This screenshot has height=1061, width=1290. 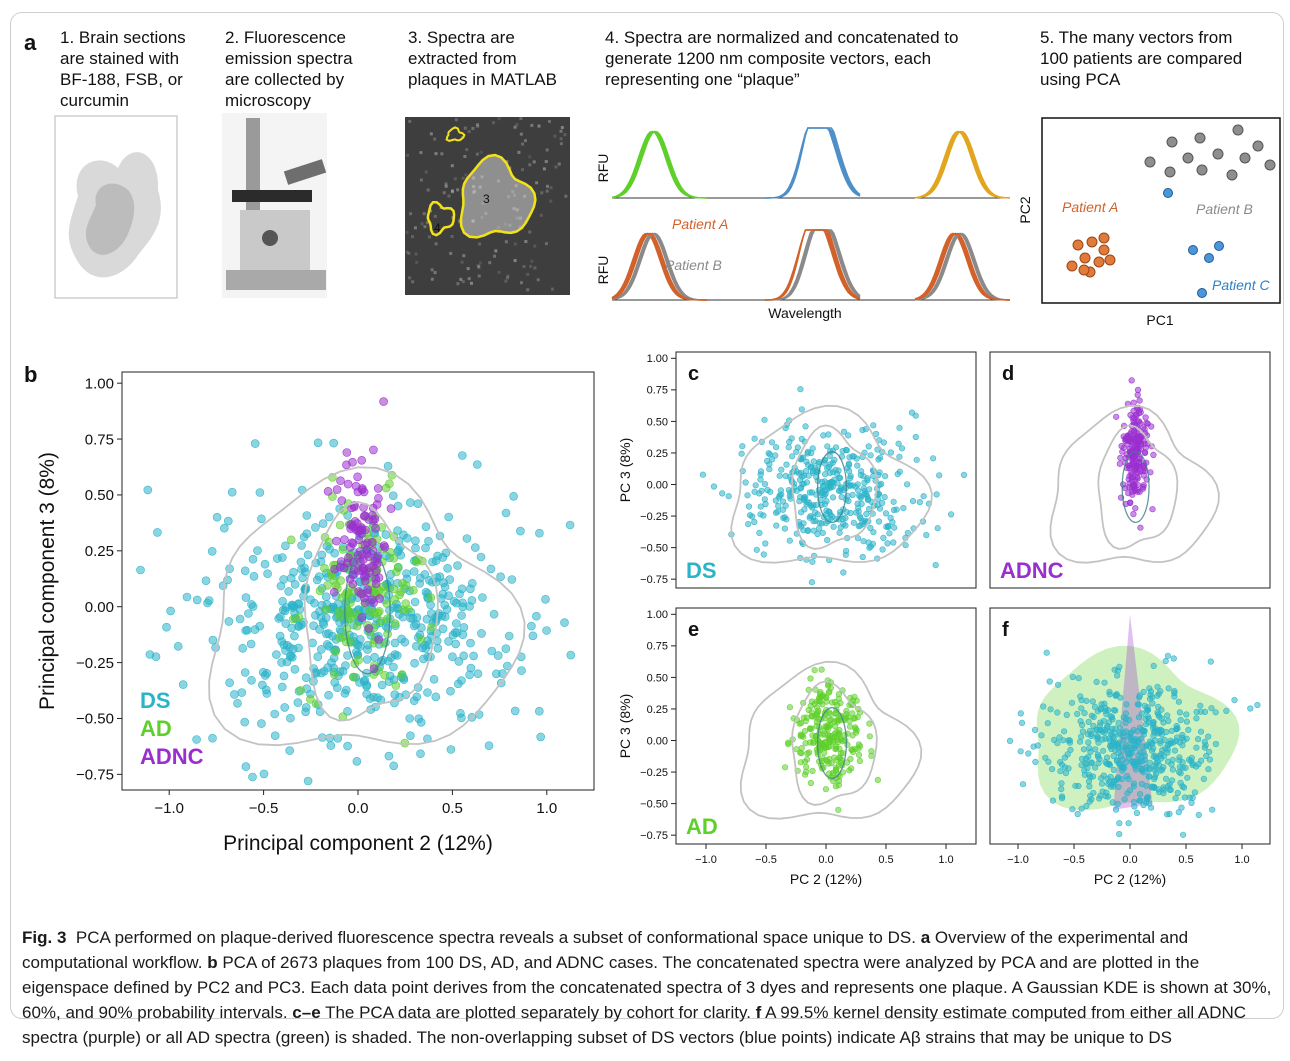 I want to click on pca-point-patient-a, so click(x=1085, y=258).